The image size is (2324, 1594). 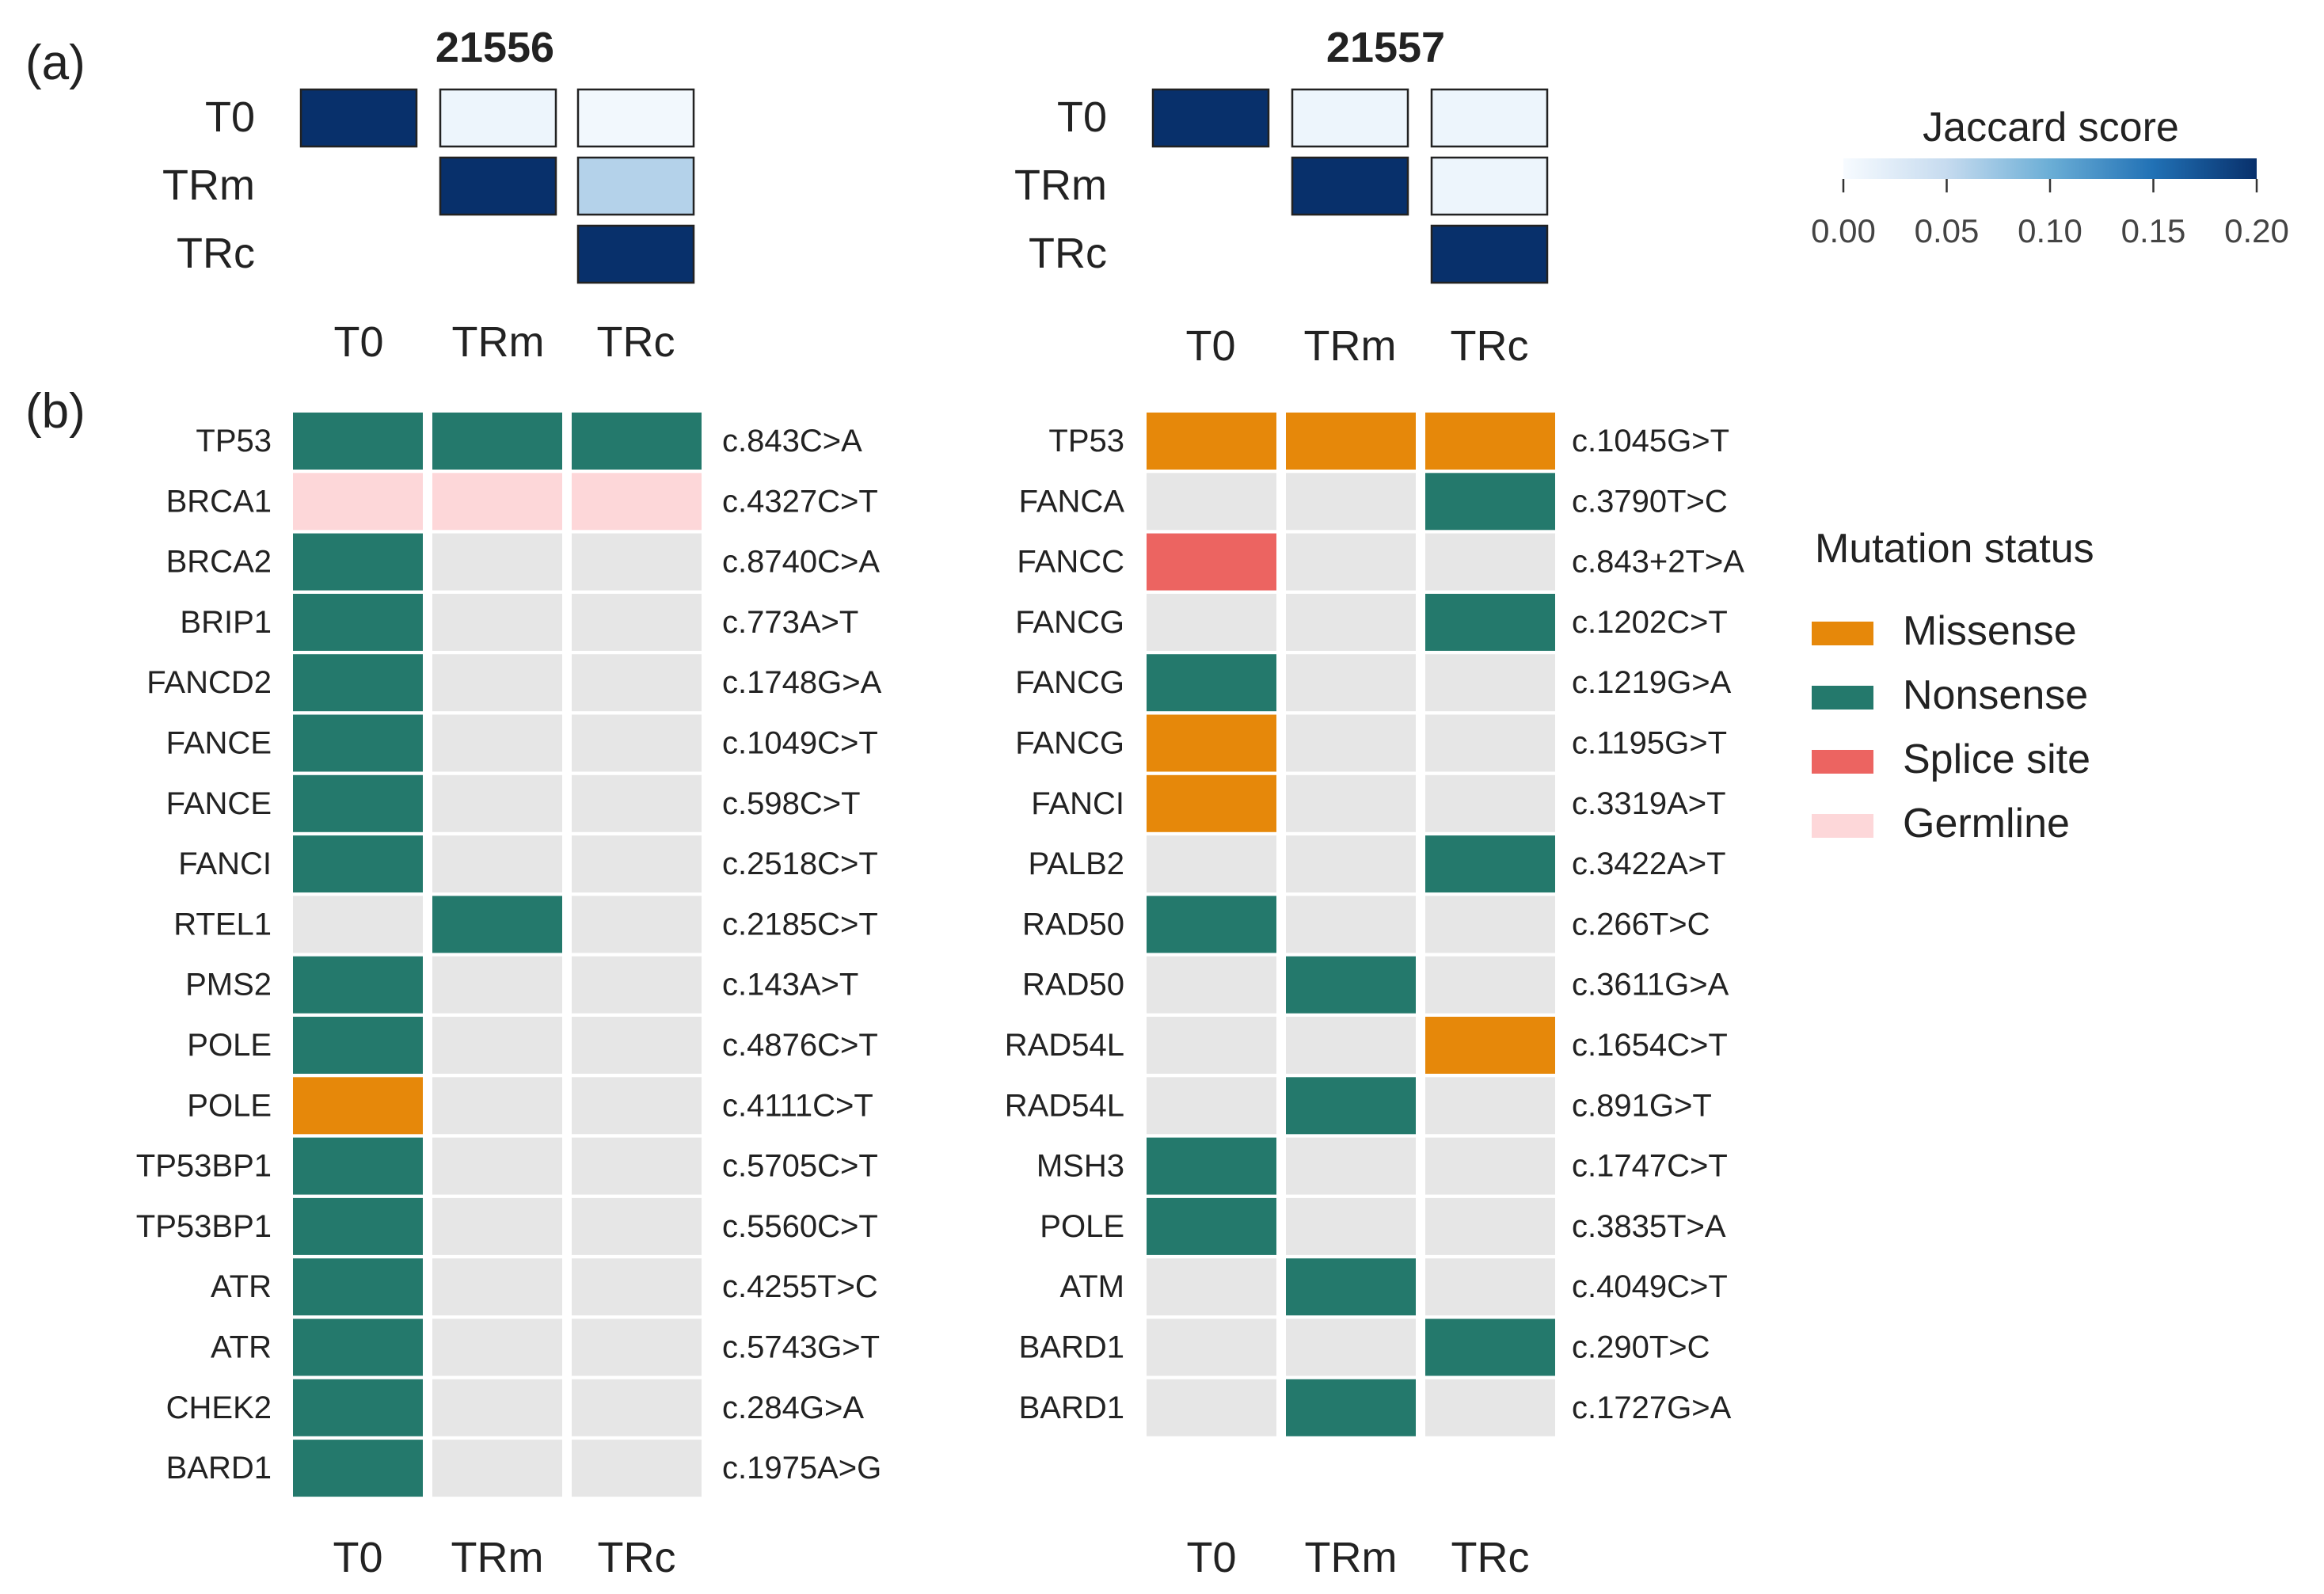 I want to click on mutation-cell-21557-fancg-trc-none, so click(x=1490, y=683).